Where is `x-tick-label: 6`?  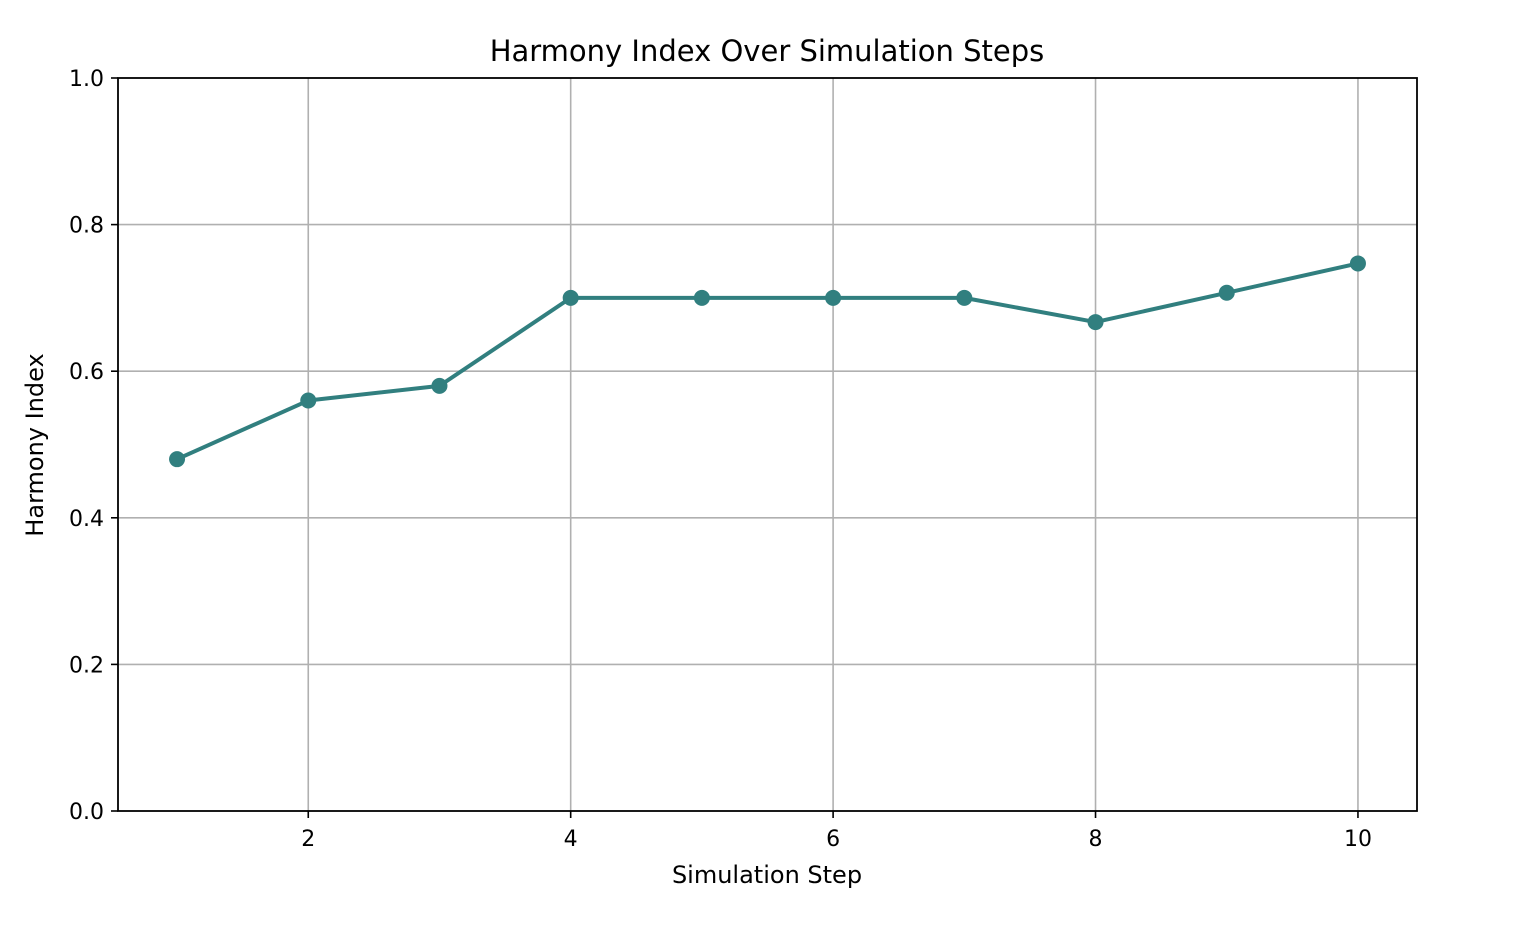 x-tick-label: 6 is located at coordinates (833, 839).